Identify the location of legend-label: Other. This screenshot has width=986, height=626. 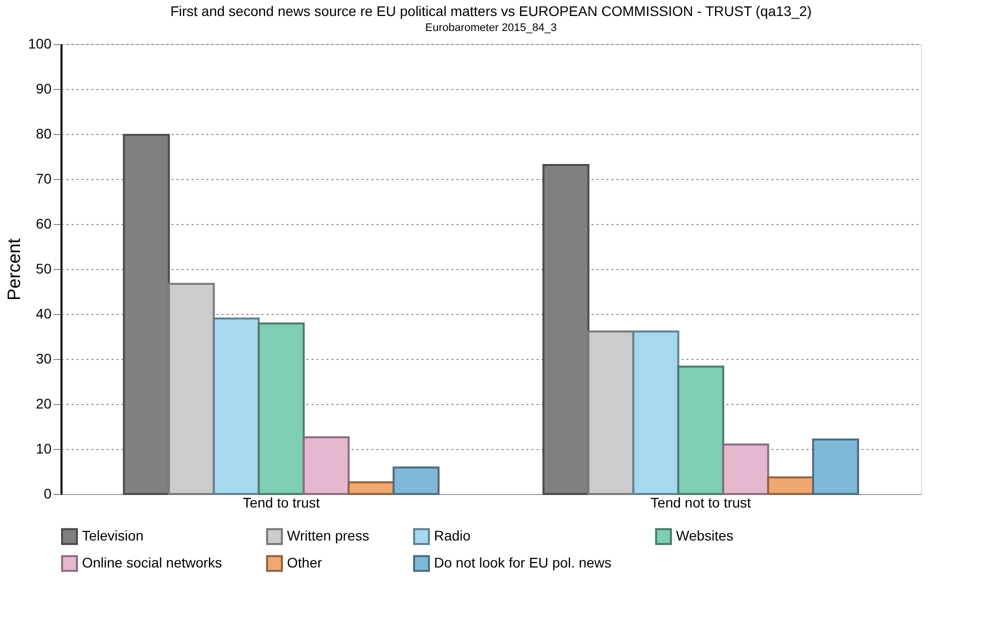
(304, 562).